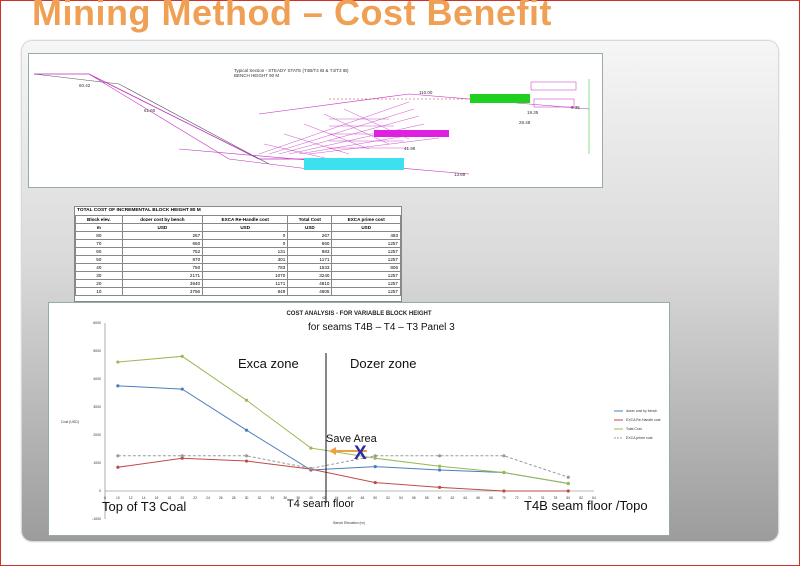 Image resolution: width=800 pixels, height=566 pixels. Describe the element at coordinates (525, 122) in the screenshot. I see `section-label-3: 28.48` at that location.